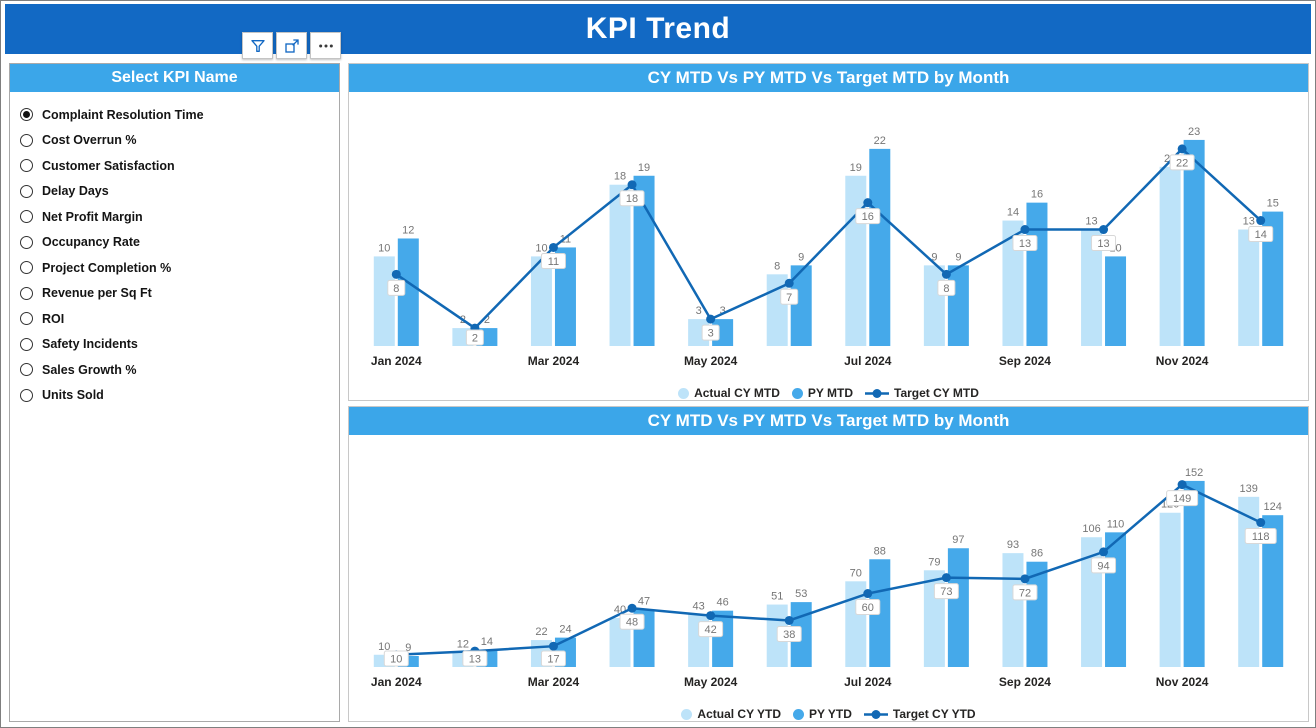 Image resolution: width=1316 pixels, height=728 pixels. Describe the element at coordinates (644, 168) in the screenshot. I see `bar-value-label: 19` at that location.